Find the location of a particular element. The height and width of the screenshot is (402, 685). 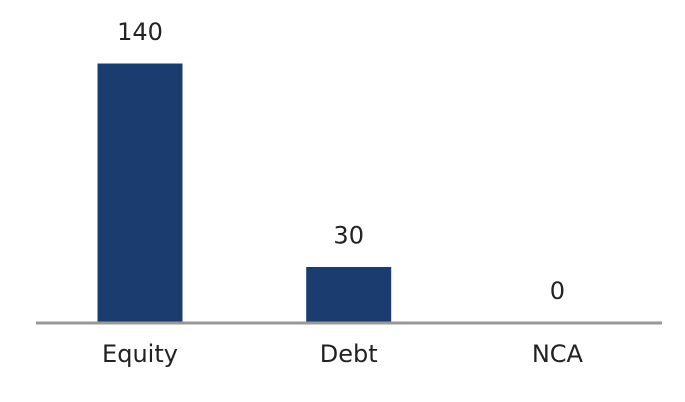

x-tick-label: Debt is located at coordinates (349, 354).